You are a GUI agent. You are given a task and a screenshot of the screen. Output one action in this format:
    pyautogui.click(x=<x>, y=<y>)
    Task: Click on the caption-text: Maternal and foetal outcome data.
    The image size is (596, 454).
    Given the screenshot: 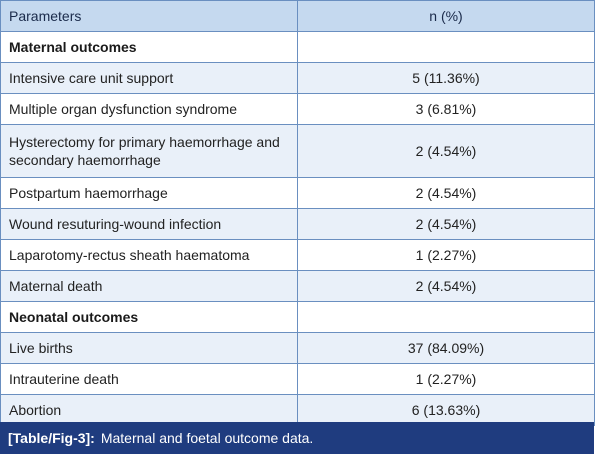 What is the action you would take?
    pyautogui.click(x=207, y=438)
    